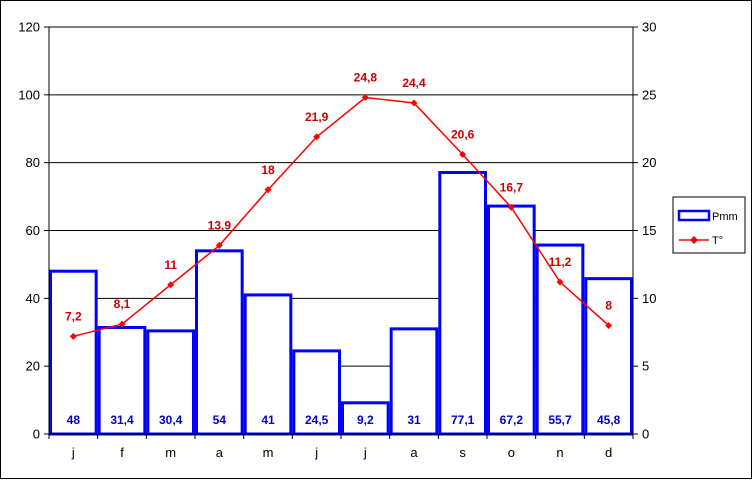 The width and height of the screenshot is (752, 480). What do you see at coordinates (73, 316) in the screenshot?
I see `temperature-value-label: 7,2` at bounding box center [73, 316].